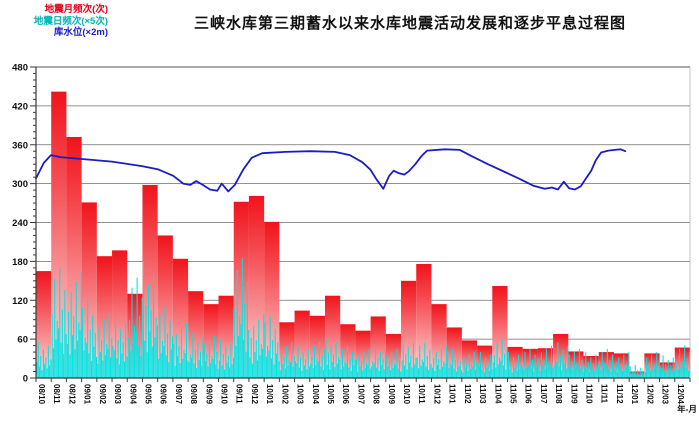 The width and height of the screenshot is (699, 433). I want to click on daily-spikes-10/01, so click(272, 347).